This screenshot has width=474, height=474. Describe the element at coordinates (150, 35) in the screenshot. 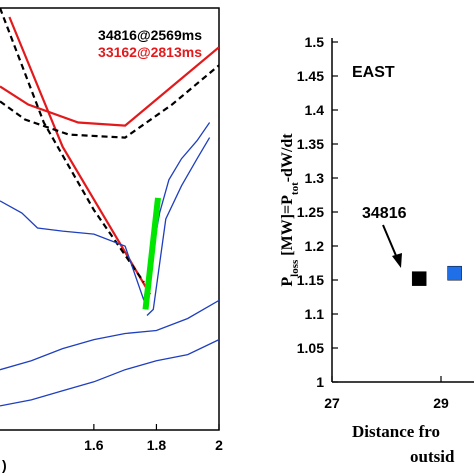

I see `left-legend-entry-1: 34816@2569ms` at that location.